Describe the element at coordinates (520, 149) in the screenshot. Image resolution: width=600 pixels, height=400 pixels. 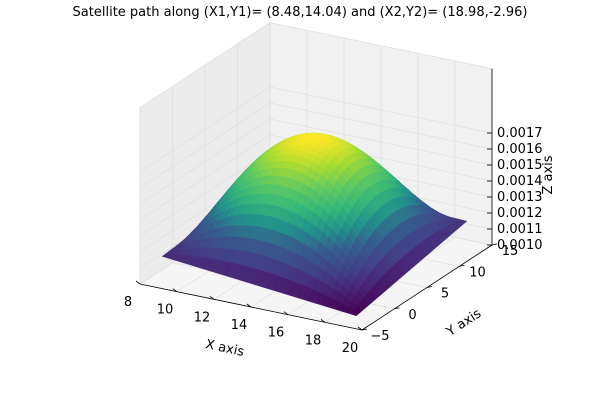
I see `z-tick-label-0.0016: 0.0016` at that location.